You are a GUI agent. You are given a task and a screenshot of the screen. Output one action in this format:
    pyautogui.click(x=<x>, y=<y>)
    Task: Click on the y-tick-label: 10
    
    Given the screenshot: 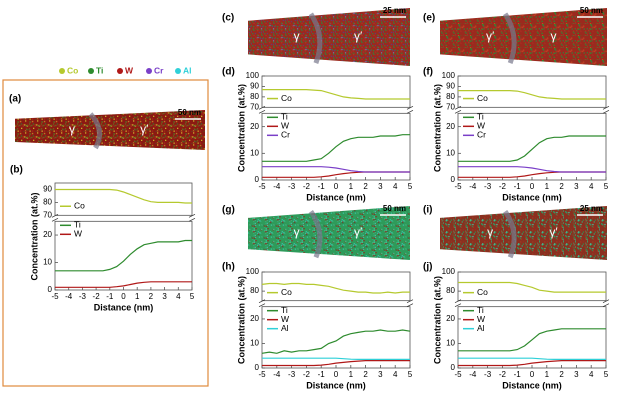 What is the action you would take?
    pyautogui.click(x=450, y=343)
    